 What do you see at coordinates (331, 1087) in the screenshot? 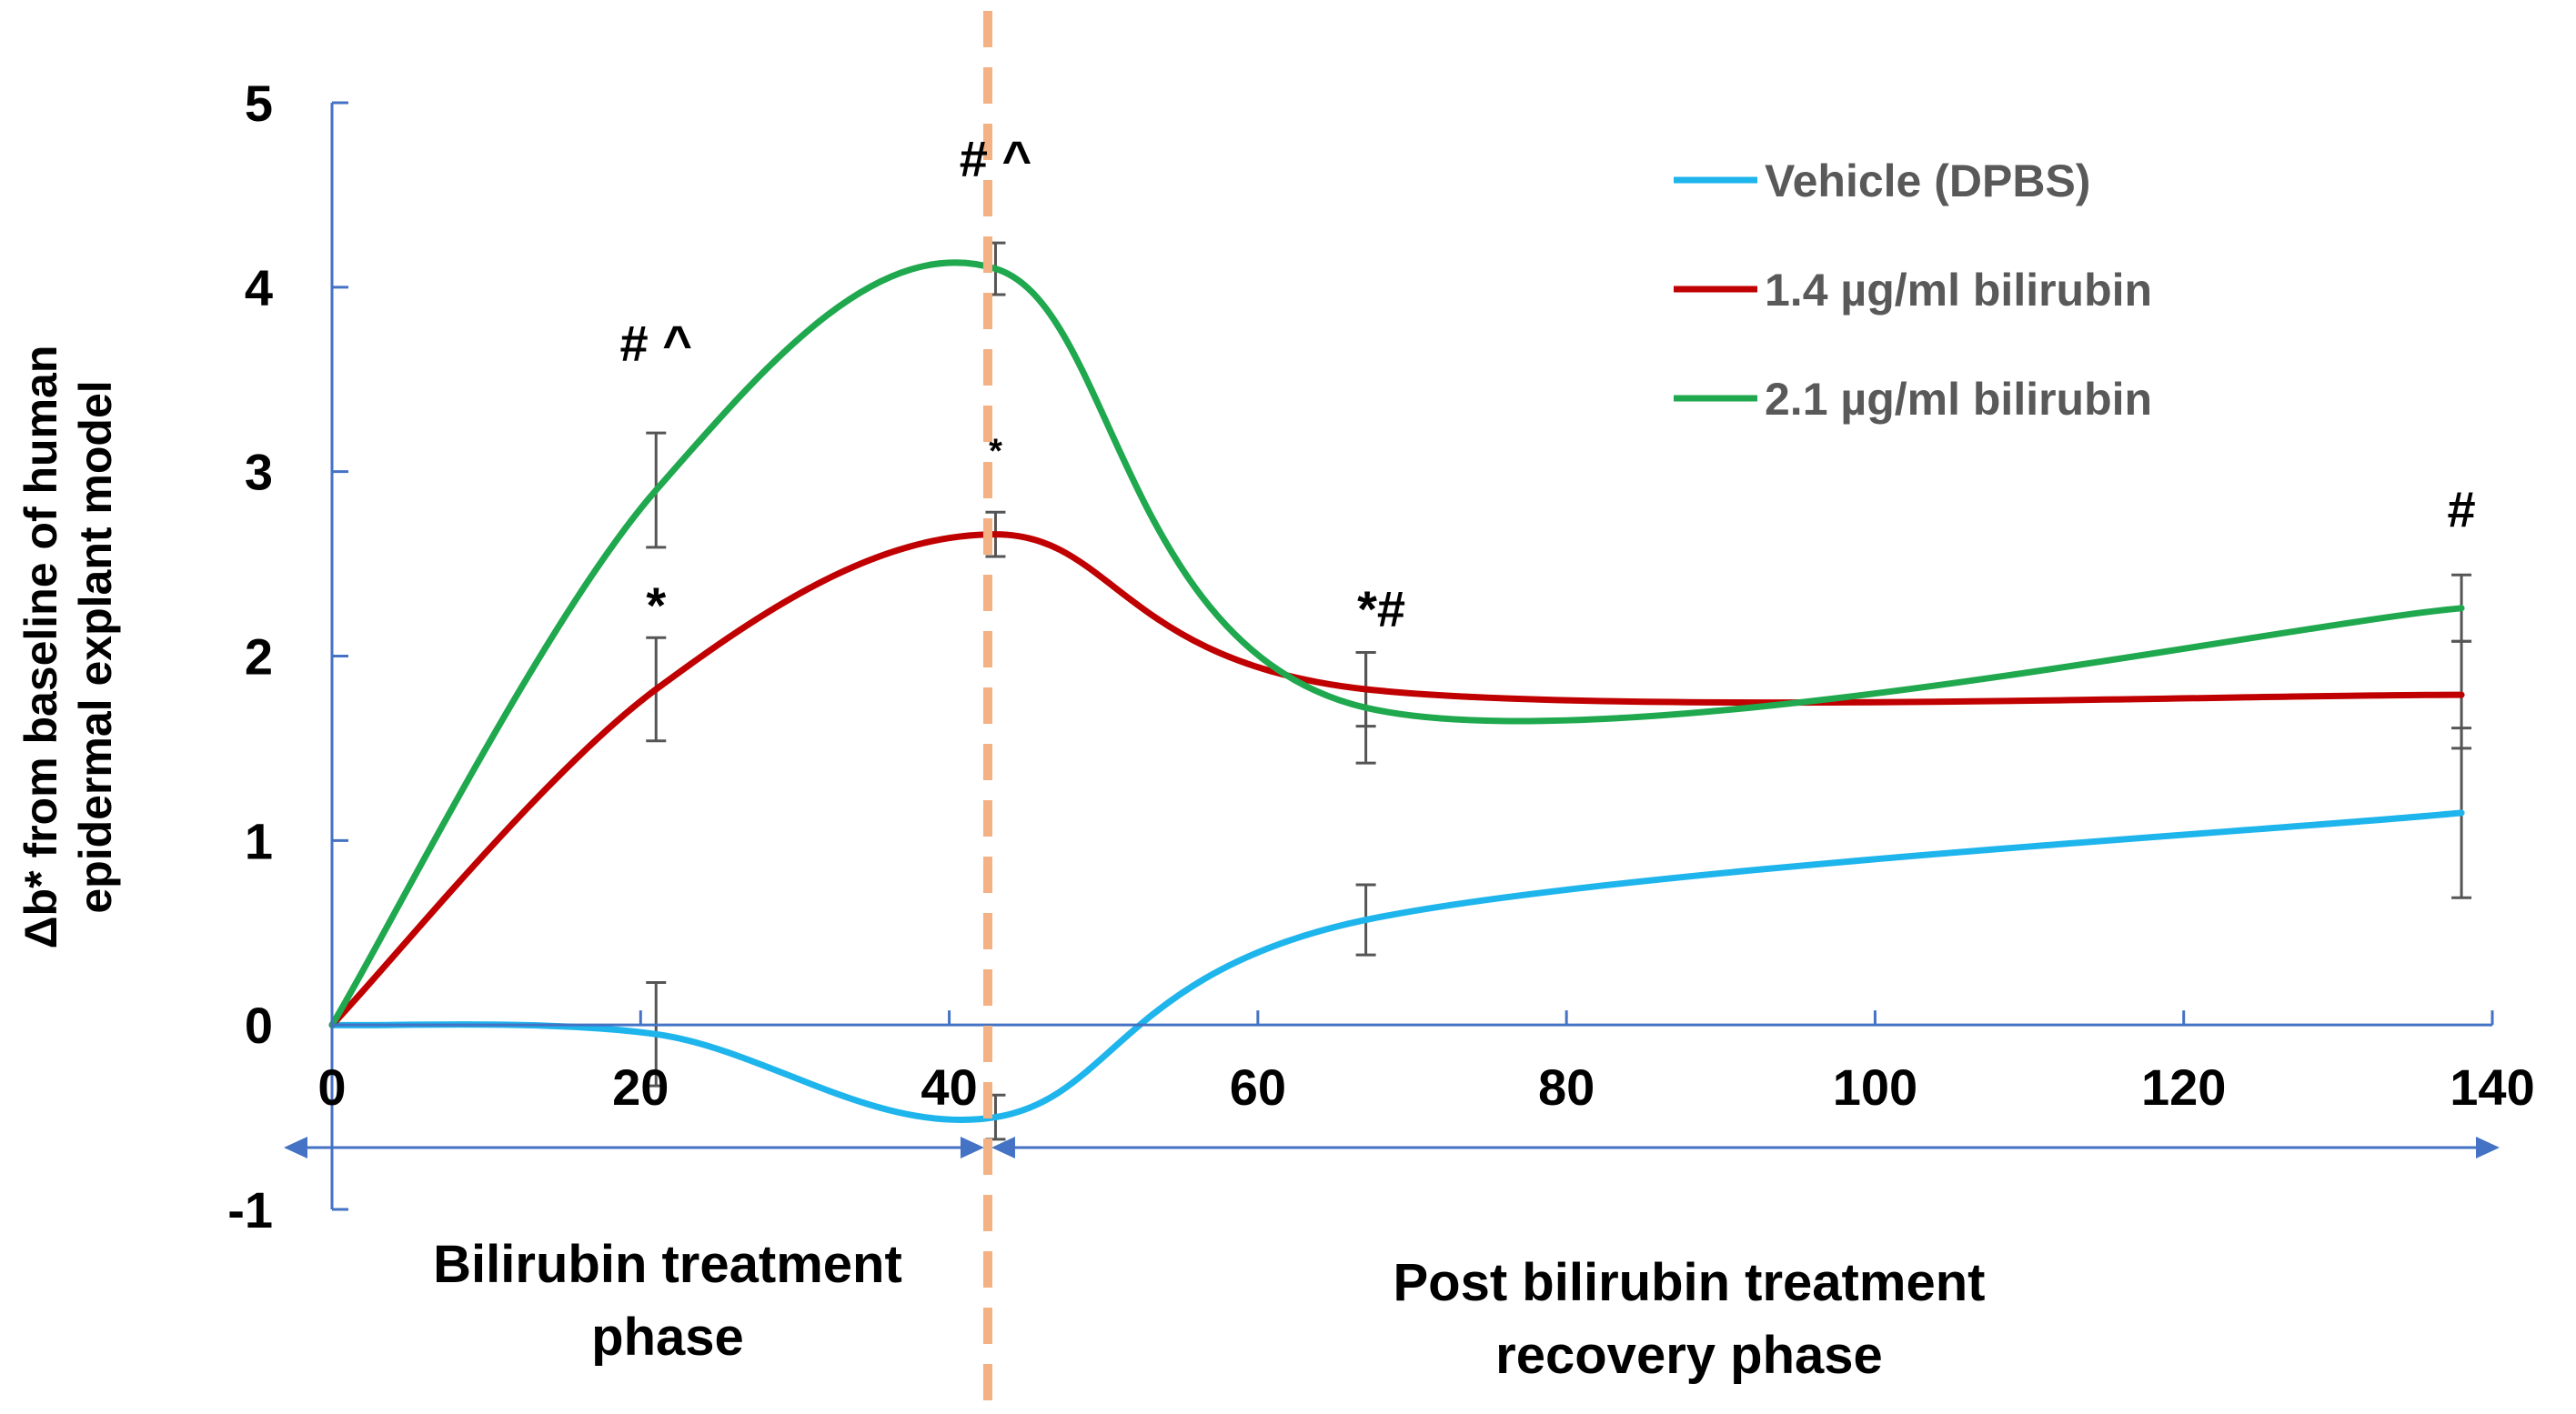
I see `x-tick-label: 0` at bounding box center [331, 1087].